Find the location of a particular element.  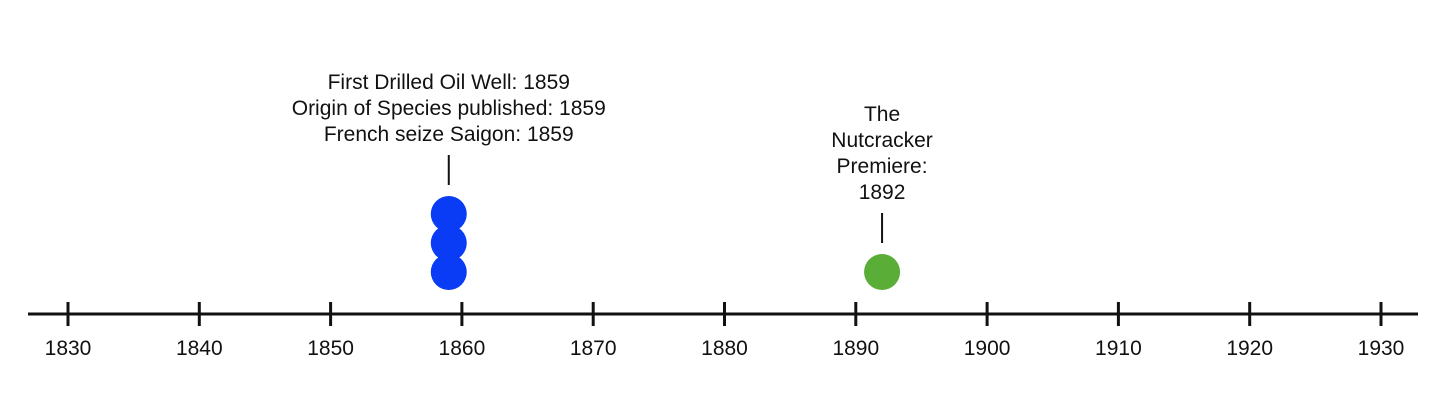

event-marker-first-drilled-oil-well is located at coordinates (448, 272).